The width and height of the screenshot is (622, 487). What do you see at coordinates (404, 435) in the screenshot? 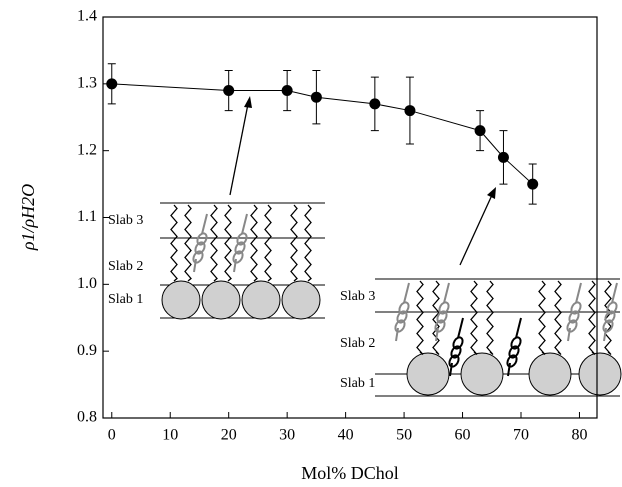
I see `x-tick-label: 50` at bounding box center [404, 435].